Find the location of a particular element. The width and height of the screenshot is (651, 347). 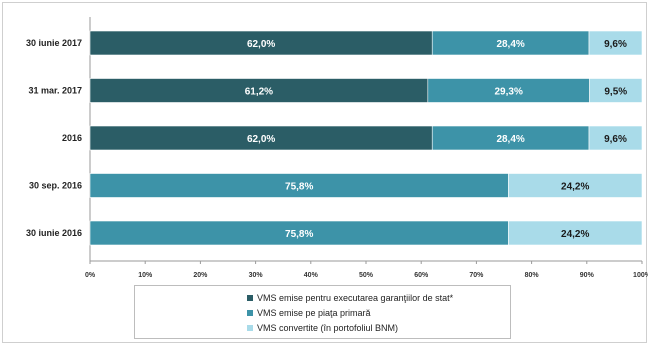

x-tick-label: 100% is located at coordinates (640, 275).